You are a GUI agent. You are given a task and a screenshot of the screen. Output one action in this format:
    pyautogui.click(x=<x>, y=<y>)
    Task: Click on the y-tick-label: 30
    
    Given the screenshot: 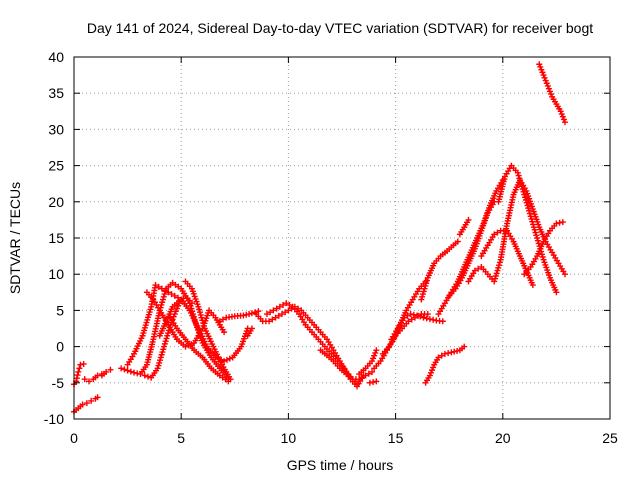 What is the action you would take?
    pyautogui.click(x=56, y=129)
    